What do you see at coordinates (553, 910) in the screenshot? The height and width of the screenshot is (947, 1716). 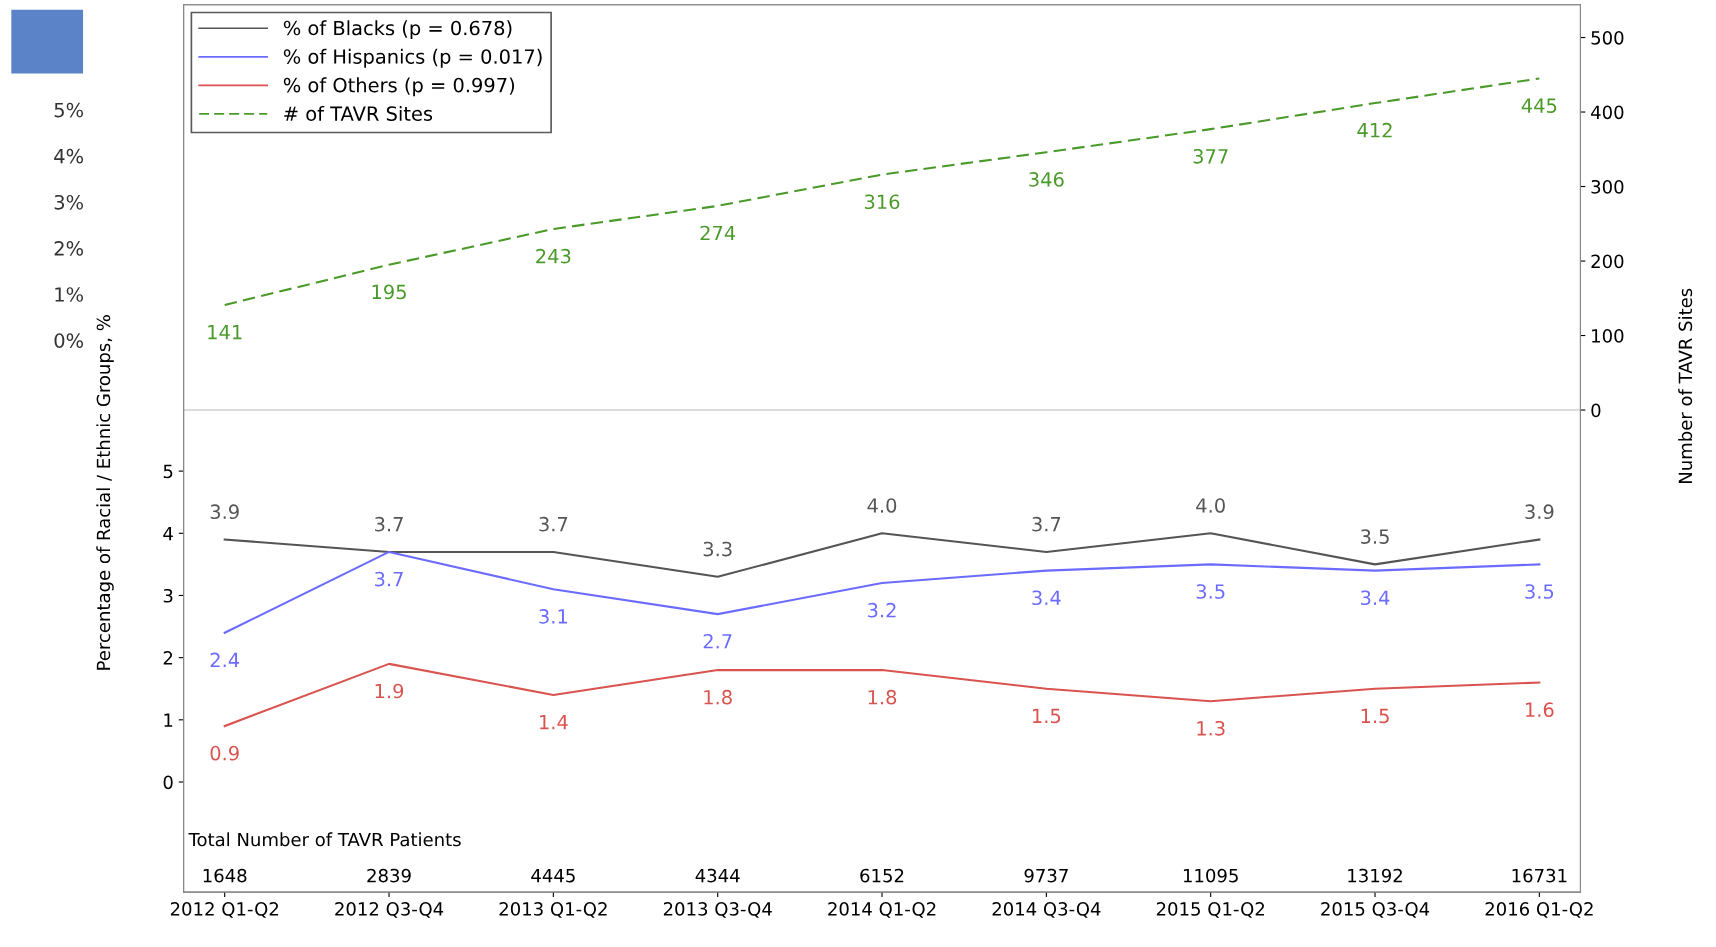 I see `x-tick-label: 2013 Q1-Q2` at bounding box center [553, 910].